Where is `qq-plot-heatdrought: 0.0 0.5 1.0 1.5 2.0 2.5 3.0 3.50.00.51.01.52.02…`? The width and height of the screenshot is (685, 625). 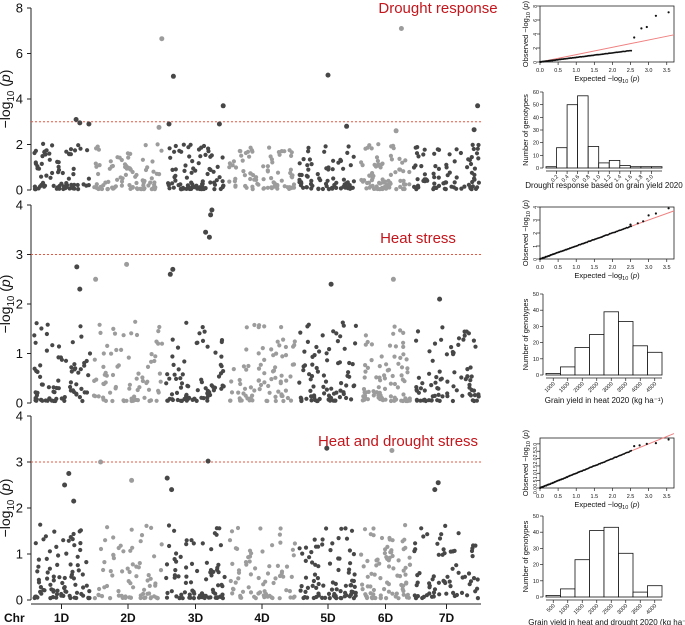
qq-plot-heatdrought: 0.0 0.5 1.0 1.5 2.0 2.5 3.0 3.50.00.51.01.52.02… is located at coordinates (598, 470).